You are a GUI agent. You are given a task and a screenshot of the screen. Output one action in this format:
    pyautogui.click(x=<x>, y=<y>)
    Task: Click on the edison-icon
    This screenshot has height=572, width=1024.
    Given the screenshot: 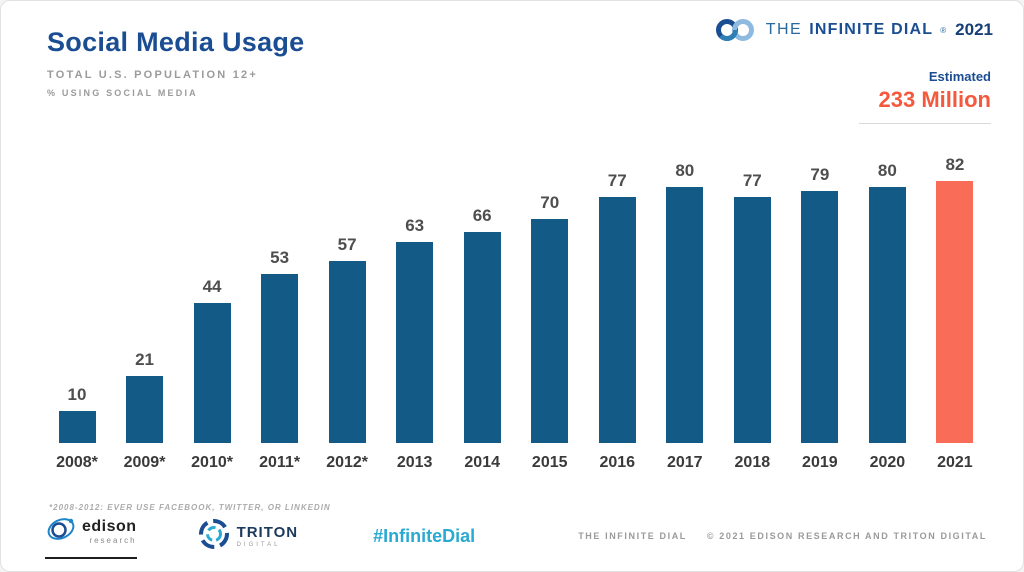 What is the action you would take?
    pyautogui.click(x=61, y=531)
    